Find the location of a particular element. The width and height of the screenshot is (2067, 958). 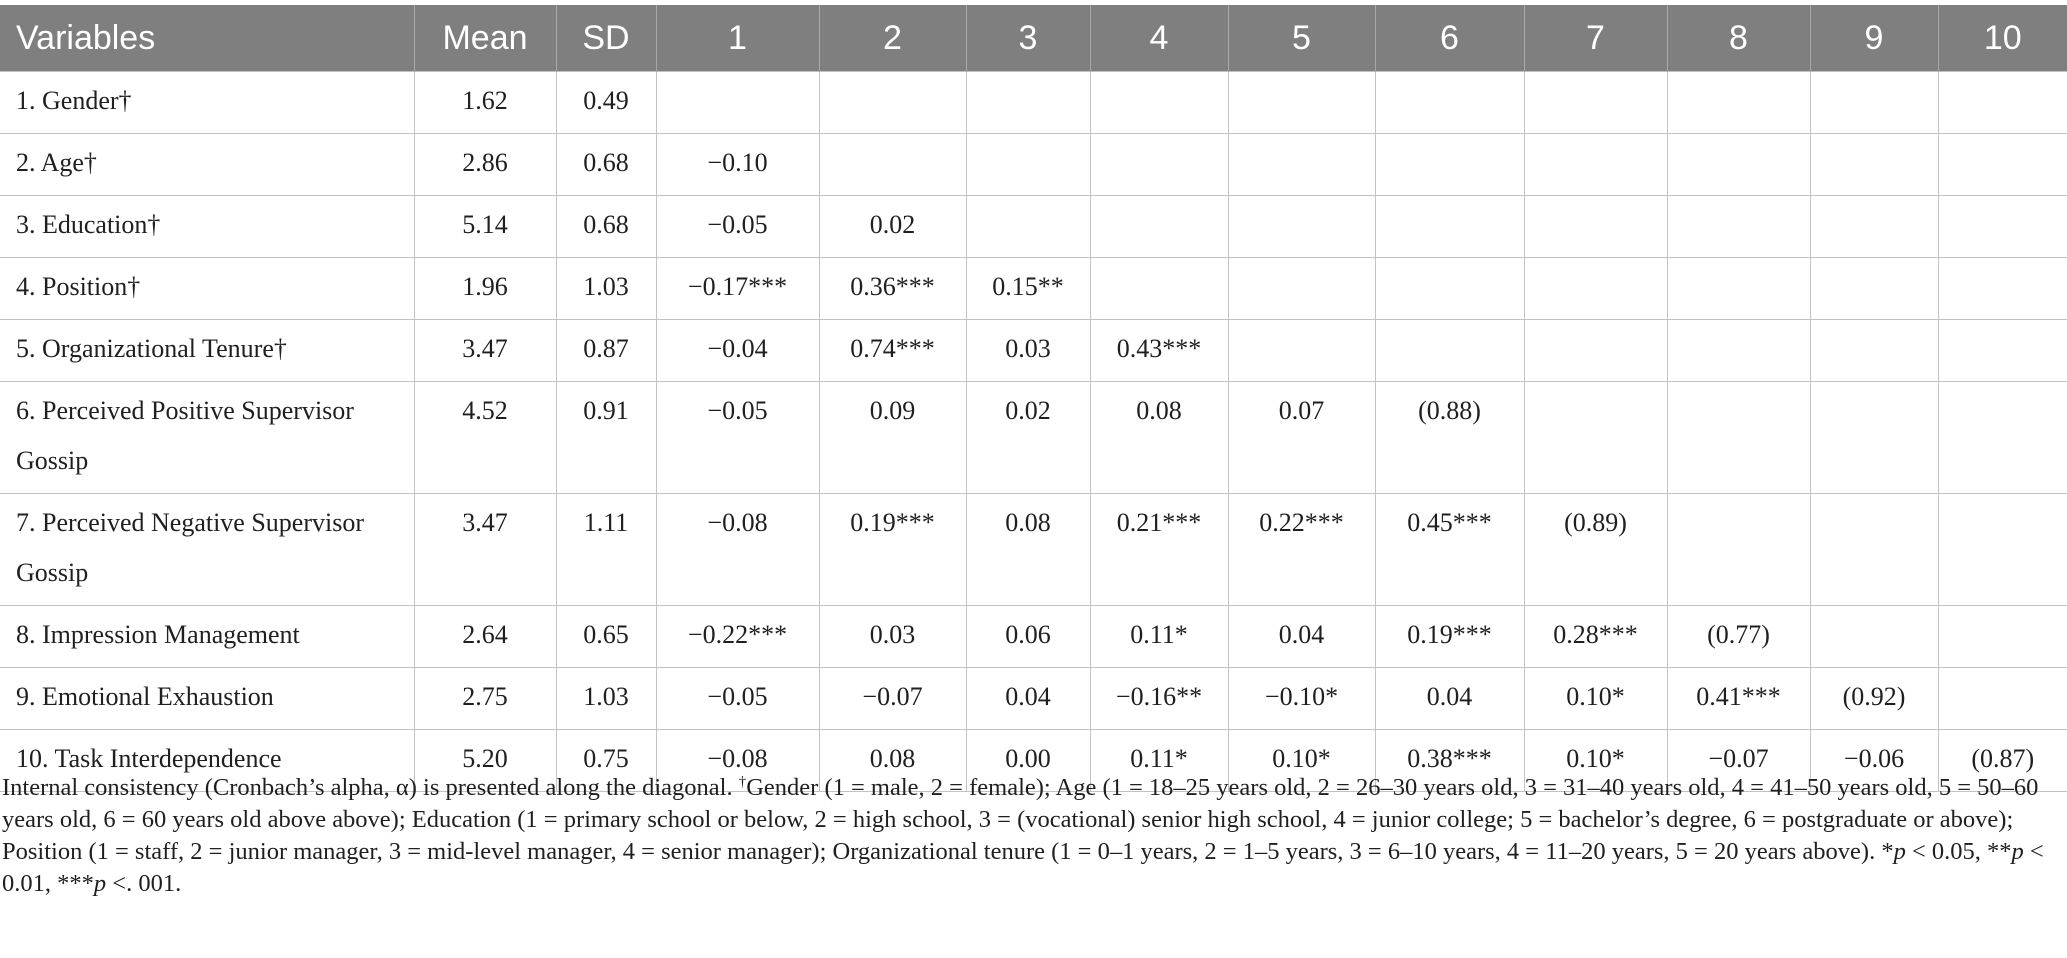

variable-name-cell: 3. Education† is located at coordinates (207, 226).